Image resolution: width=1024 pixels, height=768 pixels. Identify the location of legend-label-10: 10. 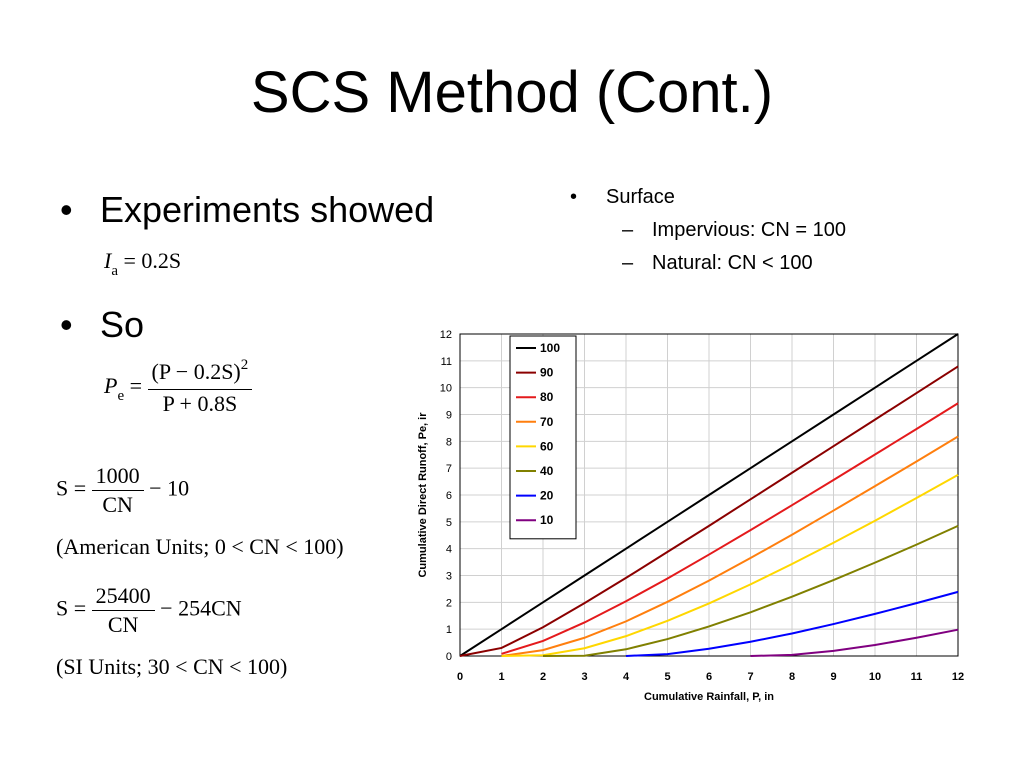
(547, 520).